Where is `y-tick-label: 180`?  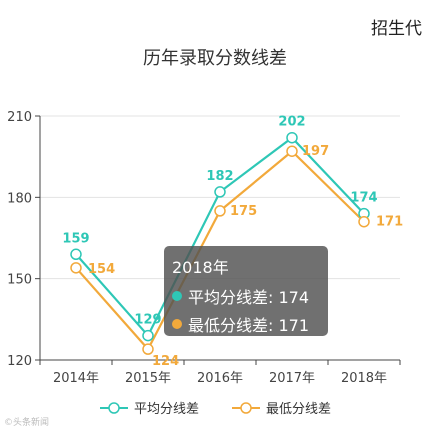
y-tick-label: 180 is located at coordinates (19, 198).